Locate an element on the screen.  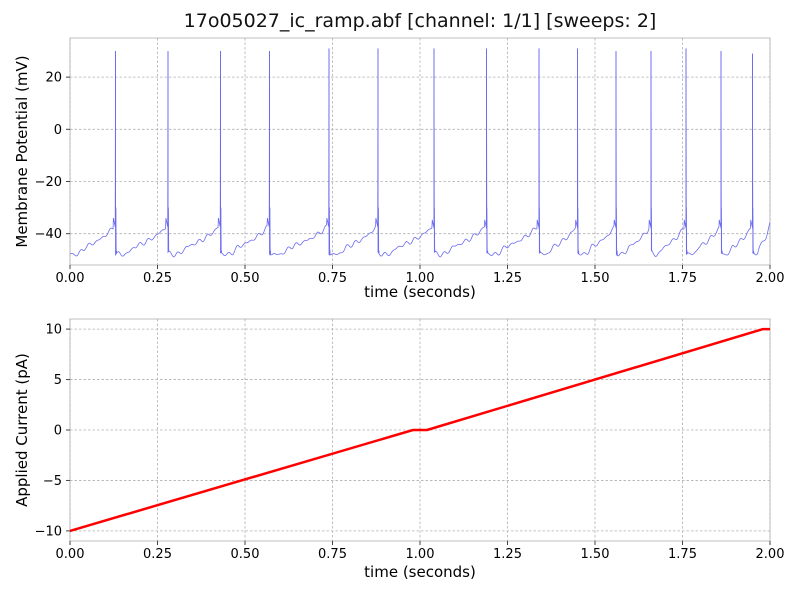
panel1-x-axis-label: time (seconds) is located at coordinates (420, 292).